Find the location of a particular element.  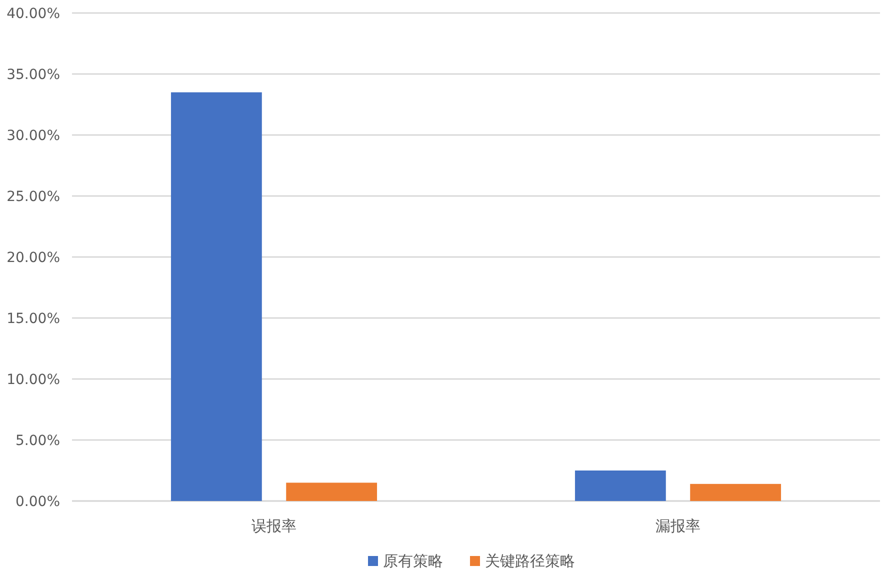

x-tick-label: 误报率 is located at coordinates (274, 526).